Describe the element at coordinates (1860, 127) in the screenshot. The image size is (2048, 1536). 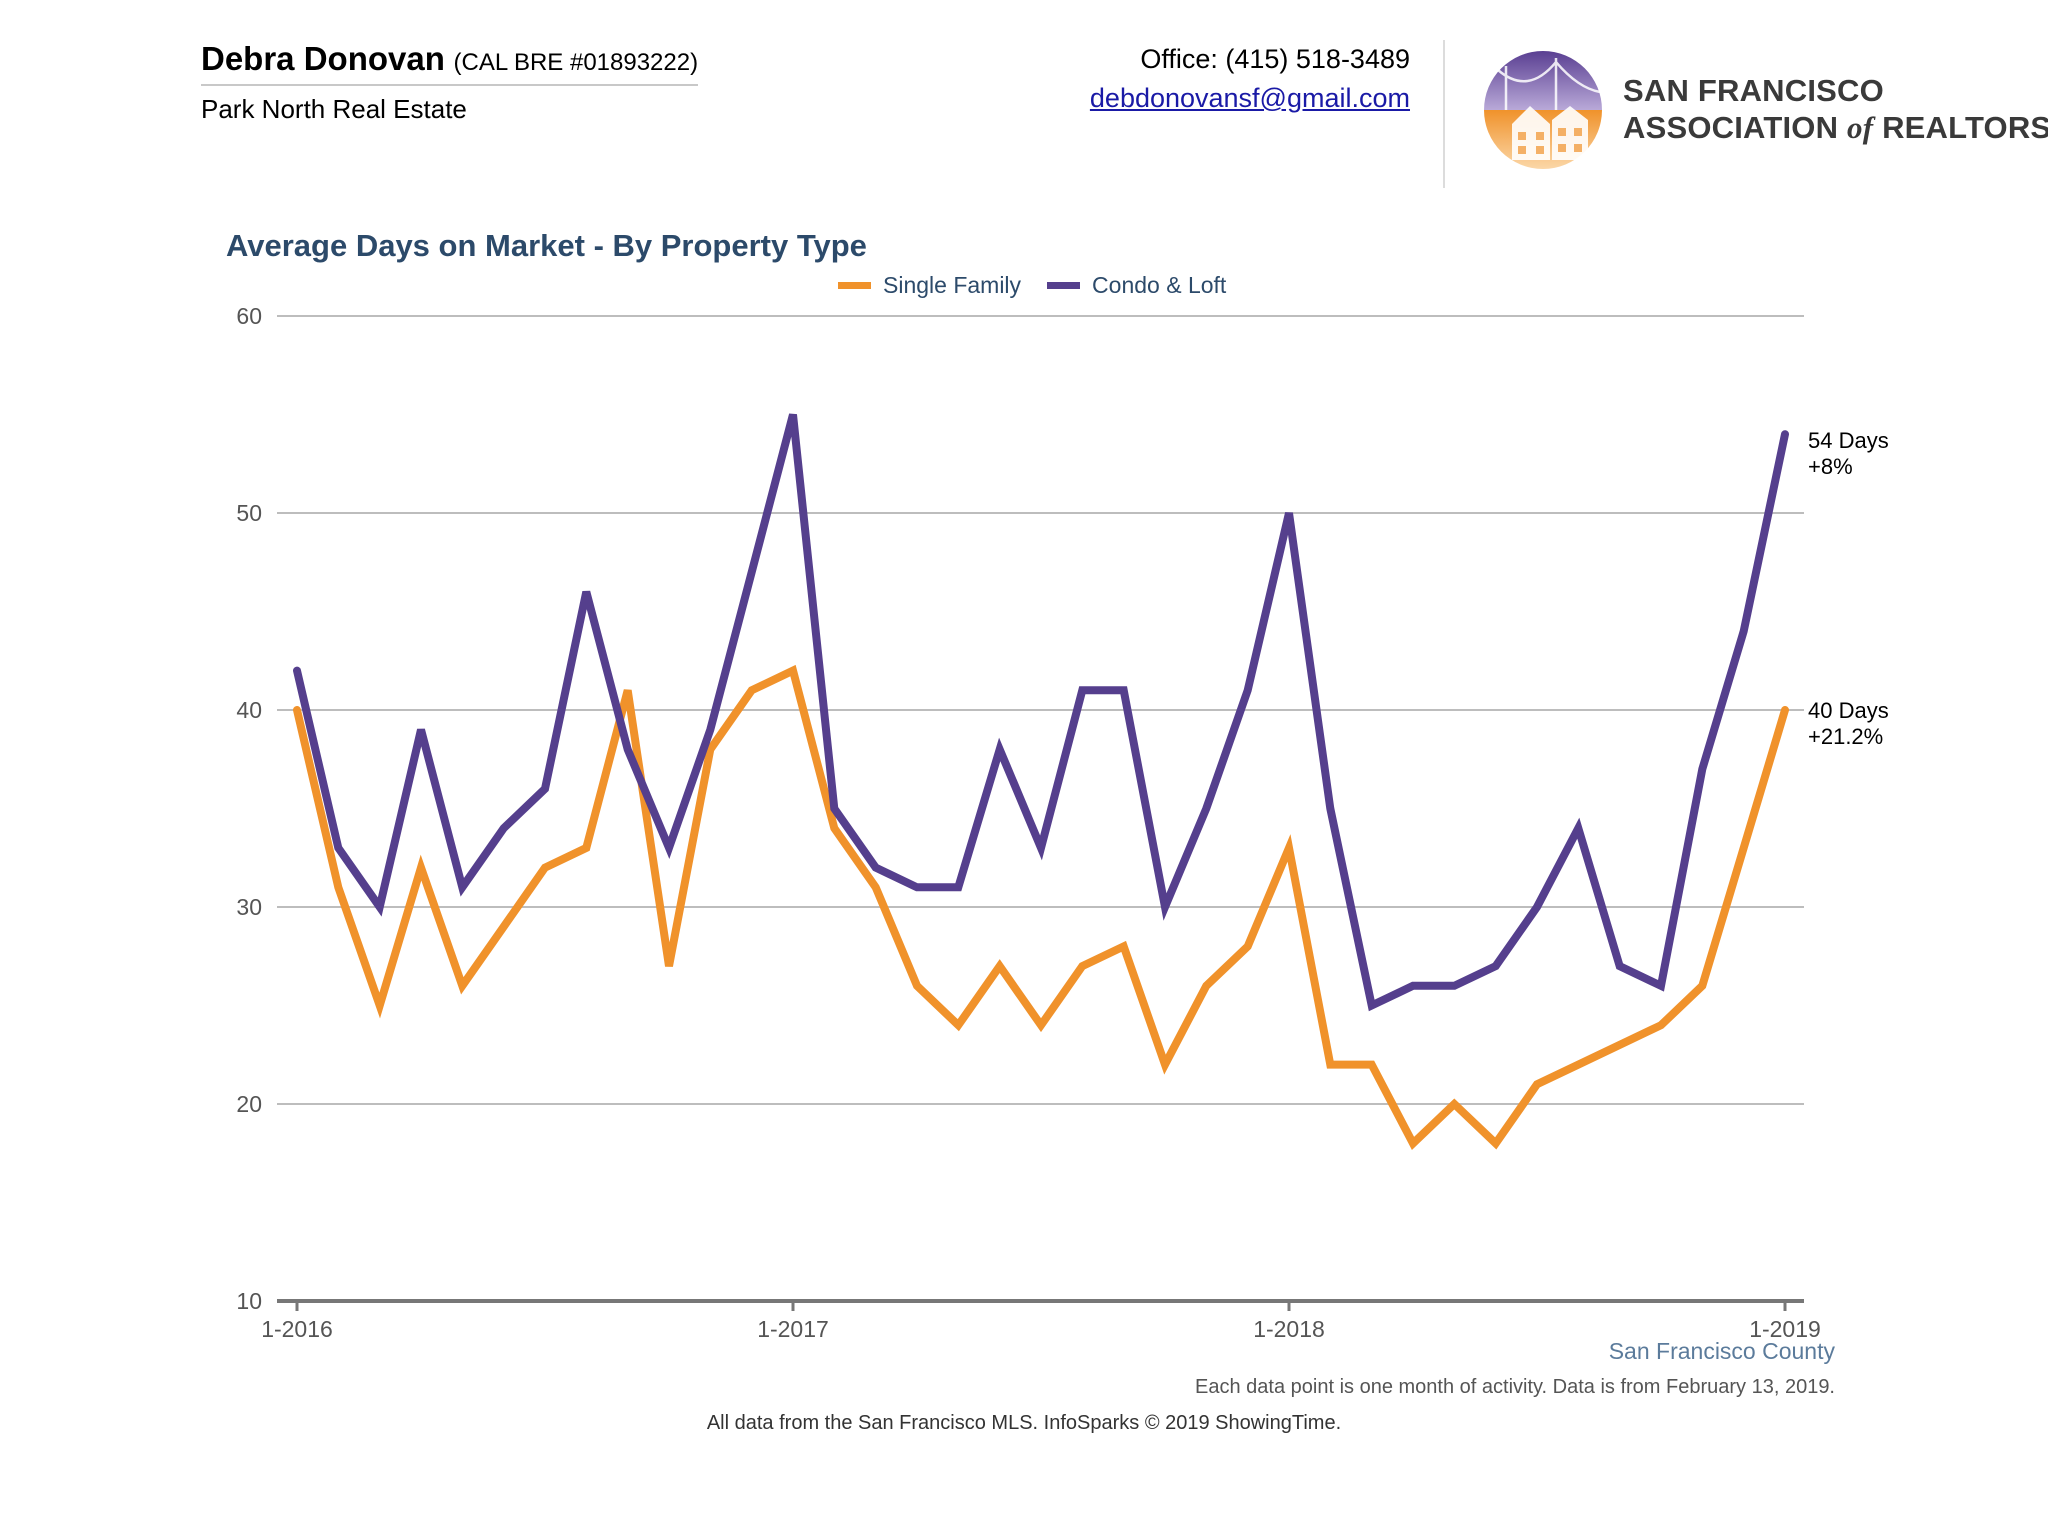
I see `sfar-wordmark-of: of` at that location.